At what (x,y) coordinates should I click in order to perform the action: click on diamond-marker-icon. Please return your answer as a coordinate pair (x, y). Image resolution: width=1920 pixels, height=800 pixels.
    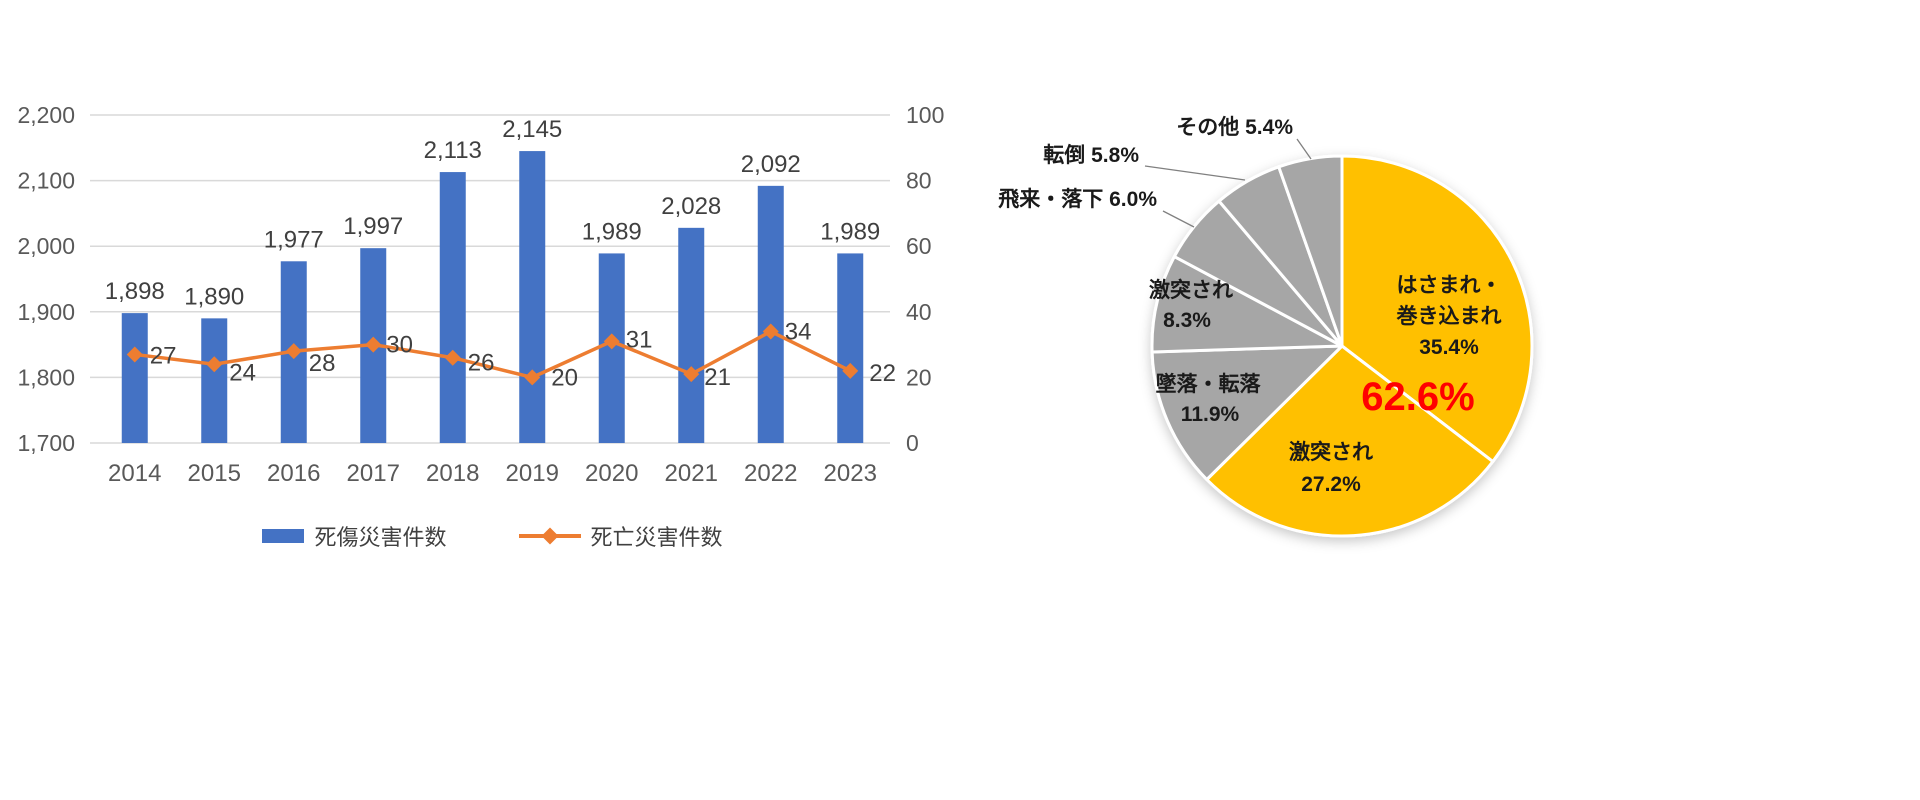
    Looking at the image, I should click on (549, 536).